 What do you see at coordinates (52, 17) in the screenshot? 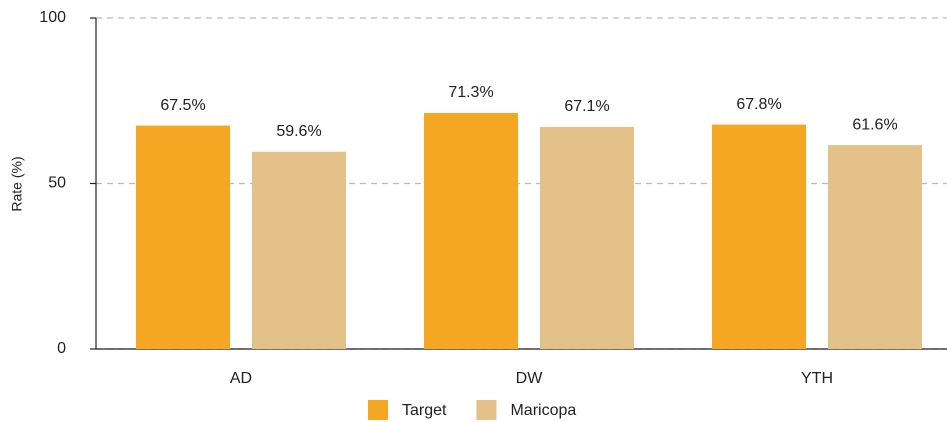
I see `y-tick-label: 100` at bounding box center [52, 17].